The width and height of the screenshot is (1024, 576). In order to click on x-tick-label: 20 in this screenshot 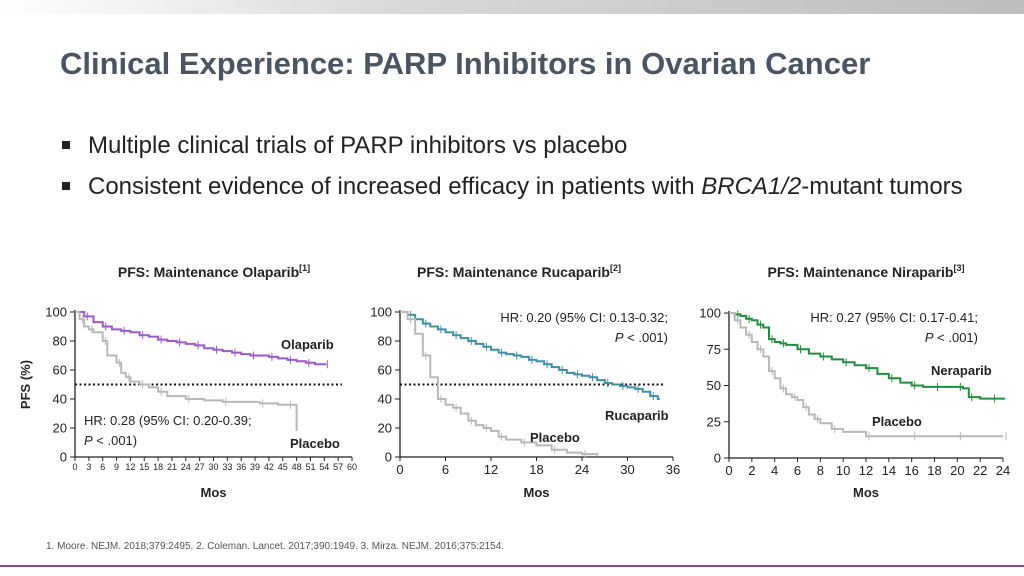, I will do `click(957, 470)`.